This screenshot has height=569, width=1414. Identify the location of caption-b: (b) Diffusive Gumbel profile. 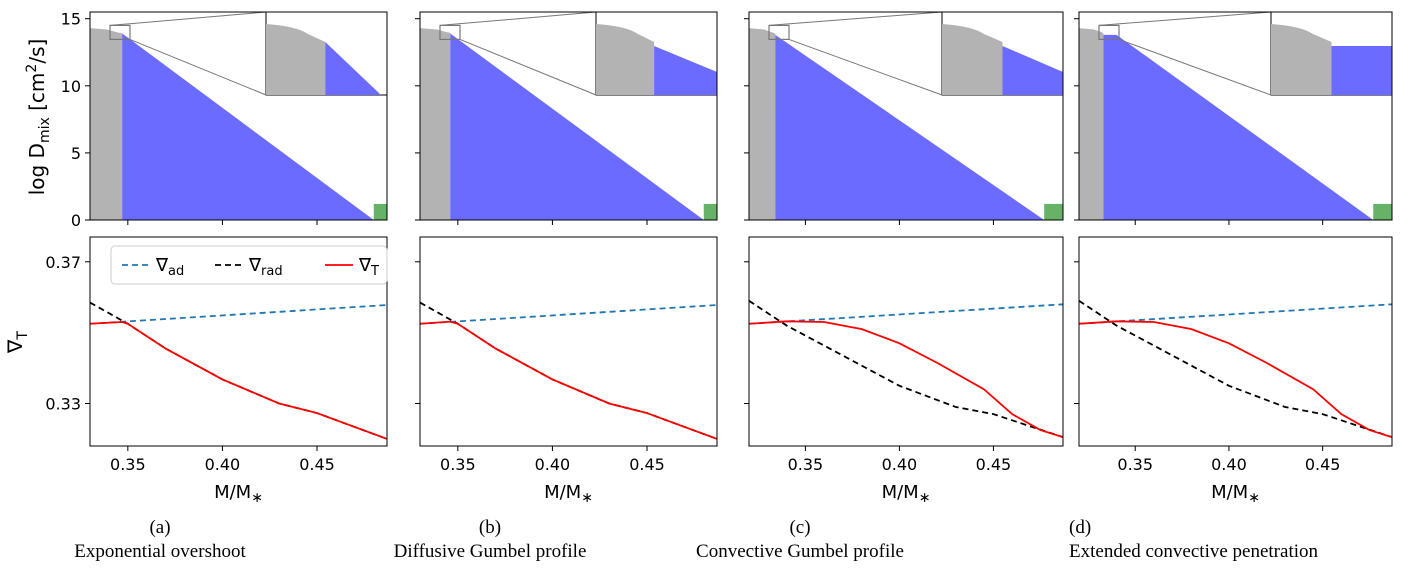
(490, 540).